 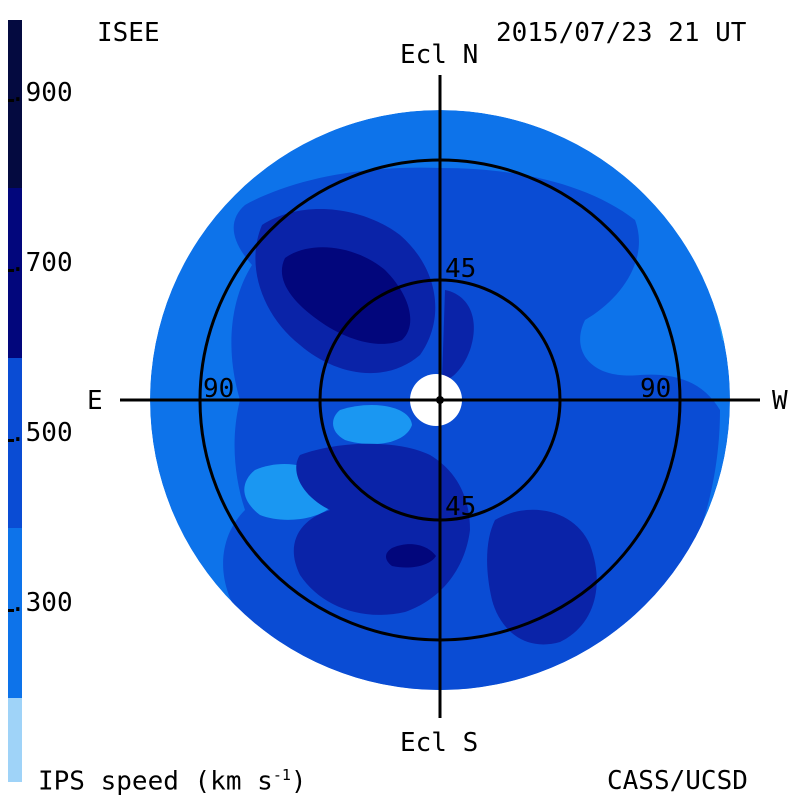 I want to click on slow-region-east, so click(x=372, y=425).